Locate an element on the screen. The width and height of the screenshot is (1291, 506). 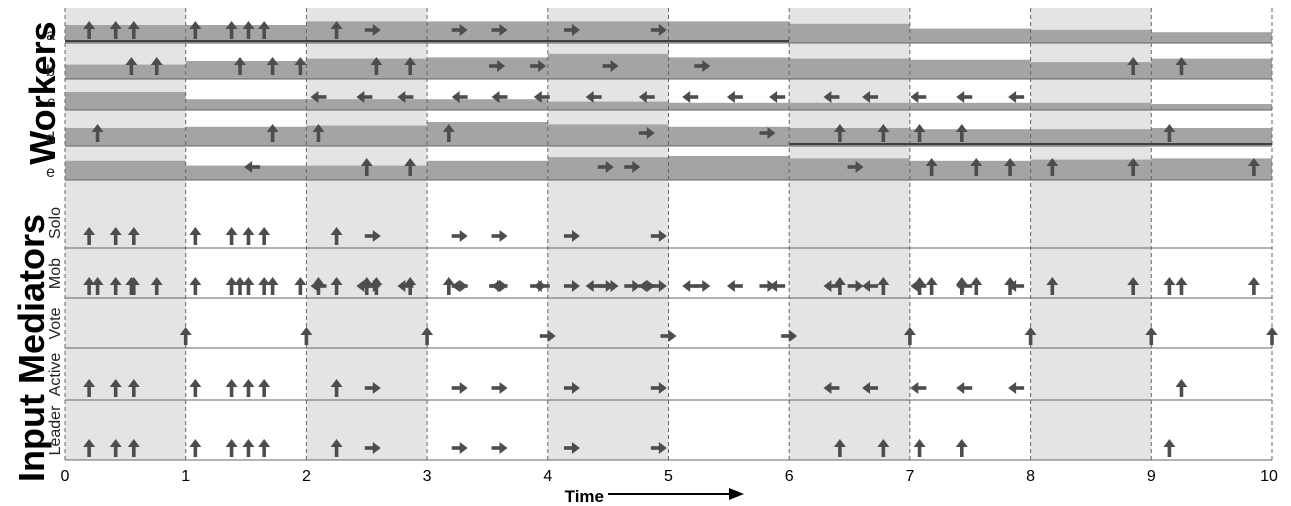
x-tick-label: 8 is located at coordinates (1030, 476).